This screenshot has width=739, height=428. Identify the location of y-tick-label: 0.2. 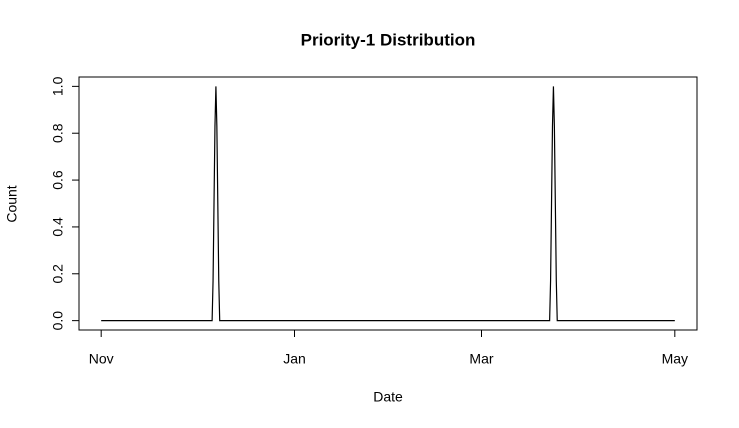
(58, 274).